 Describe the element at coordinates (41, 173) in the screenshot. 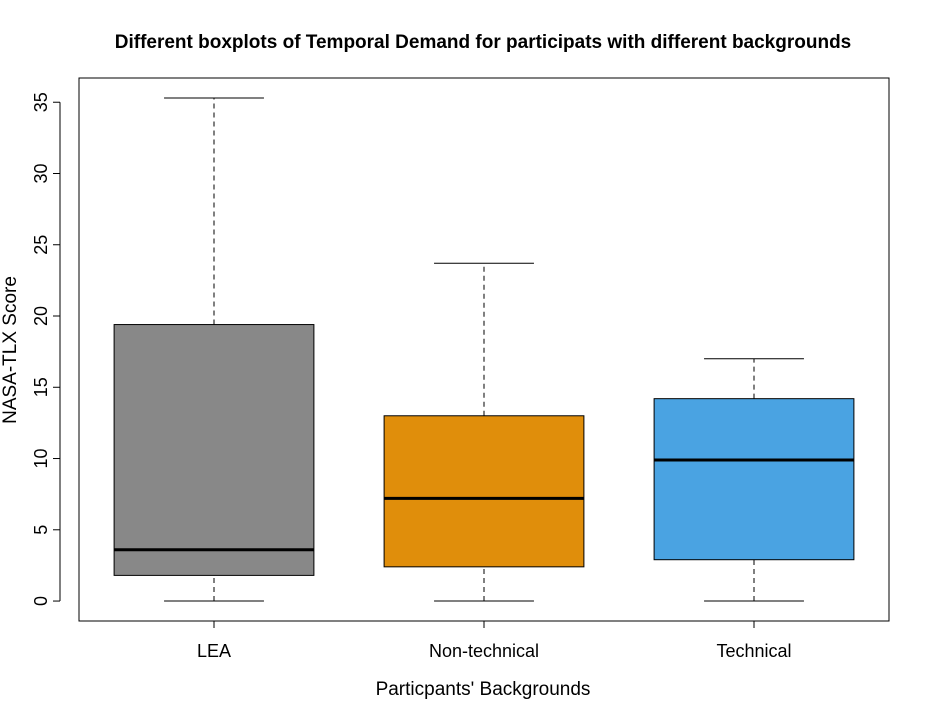

I see `y-tick-label: 30` at that location.